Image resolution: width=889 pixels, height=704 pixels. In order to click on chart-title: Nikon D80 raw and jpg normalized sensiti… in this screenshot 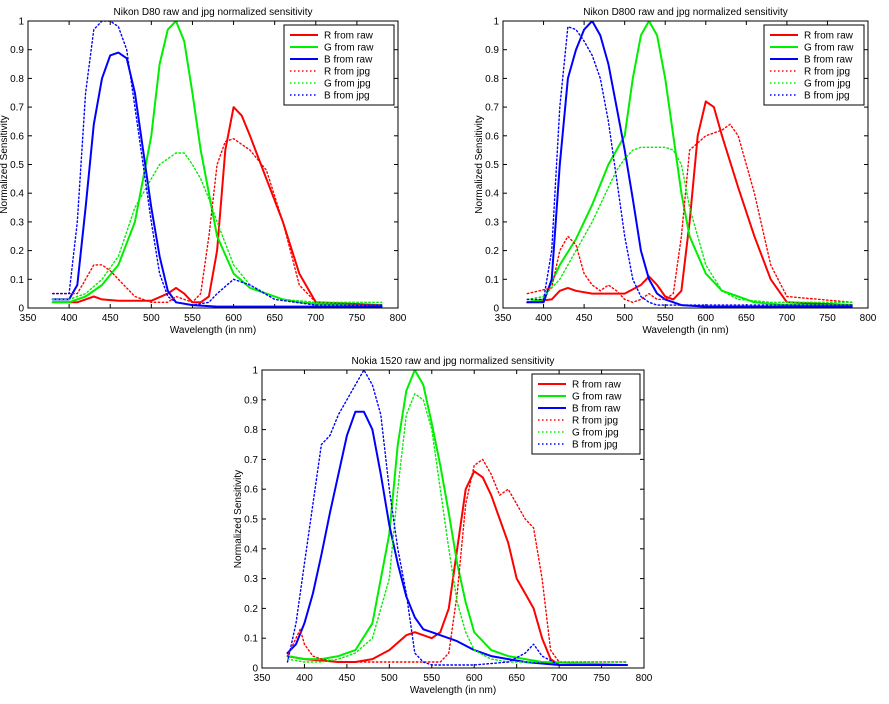, I will do `click(213, 12)`.